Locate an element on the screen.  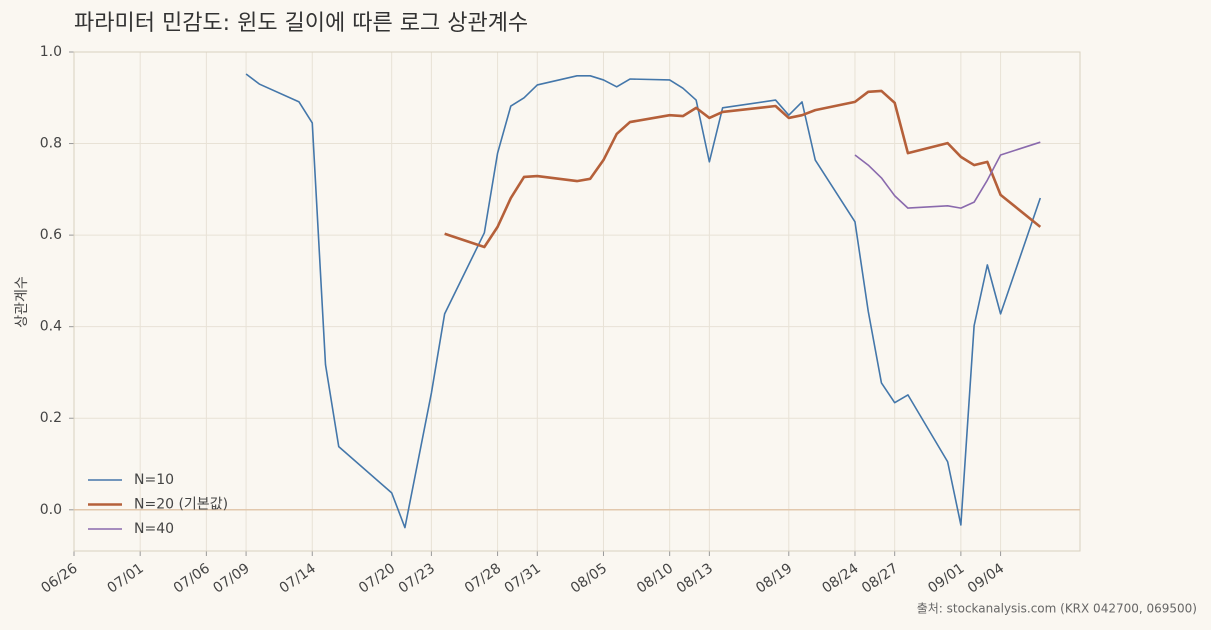
legend-label: N=20 (기본값) is located at coordinates (181, 505).